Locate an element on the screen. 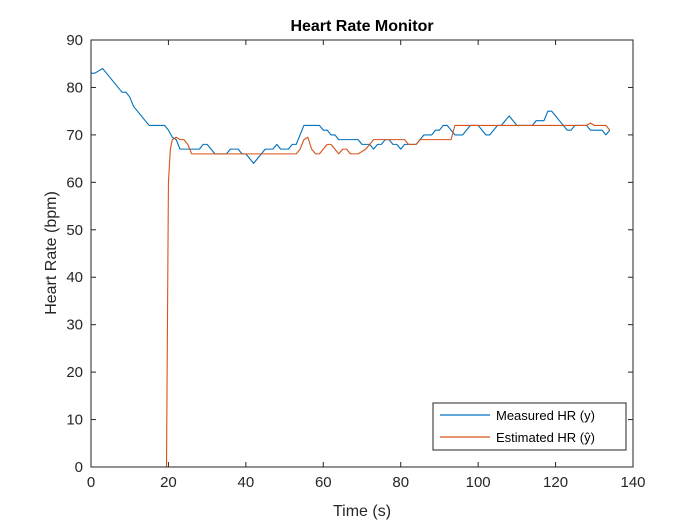  y-tick-label: 0 is located at coordinates (79, 467).